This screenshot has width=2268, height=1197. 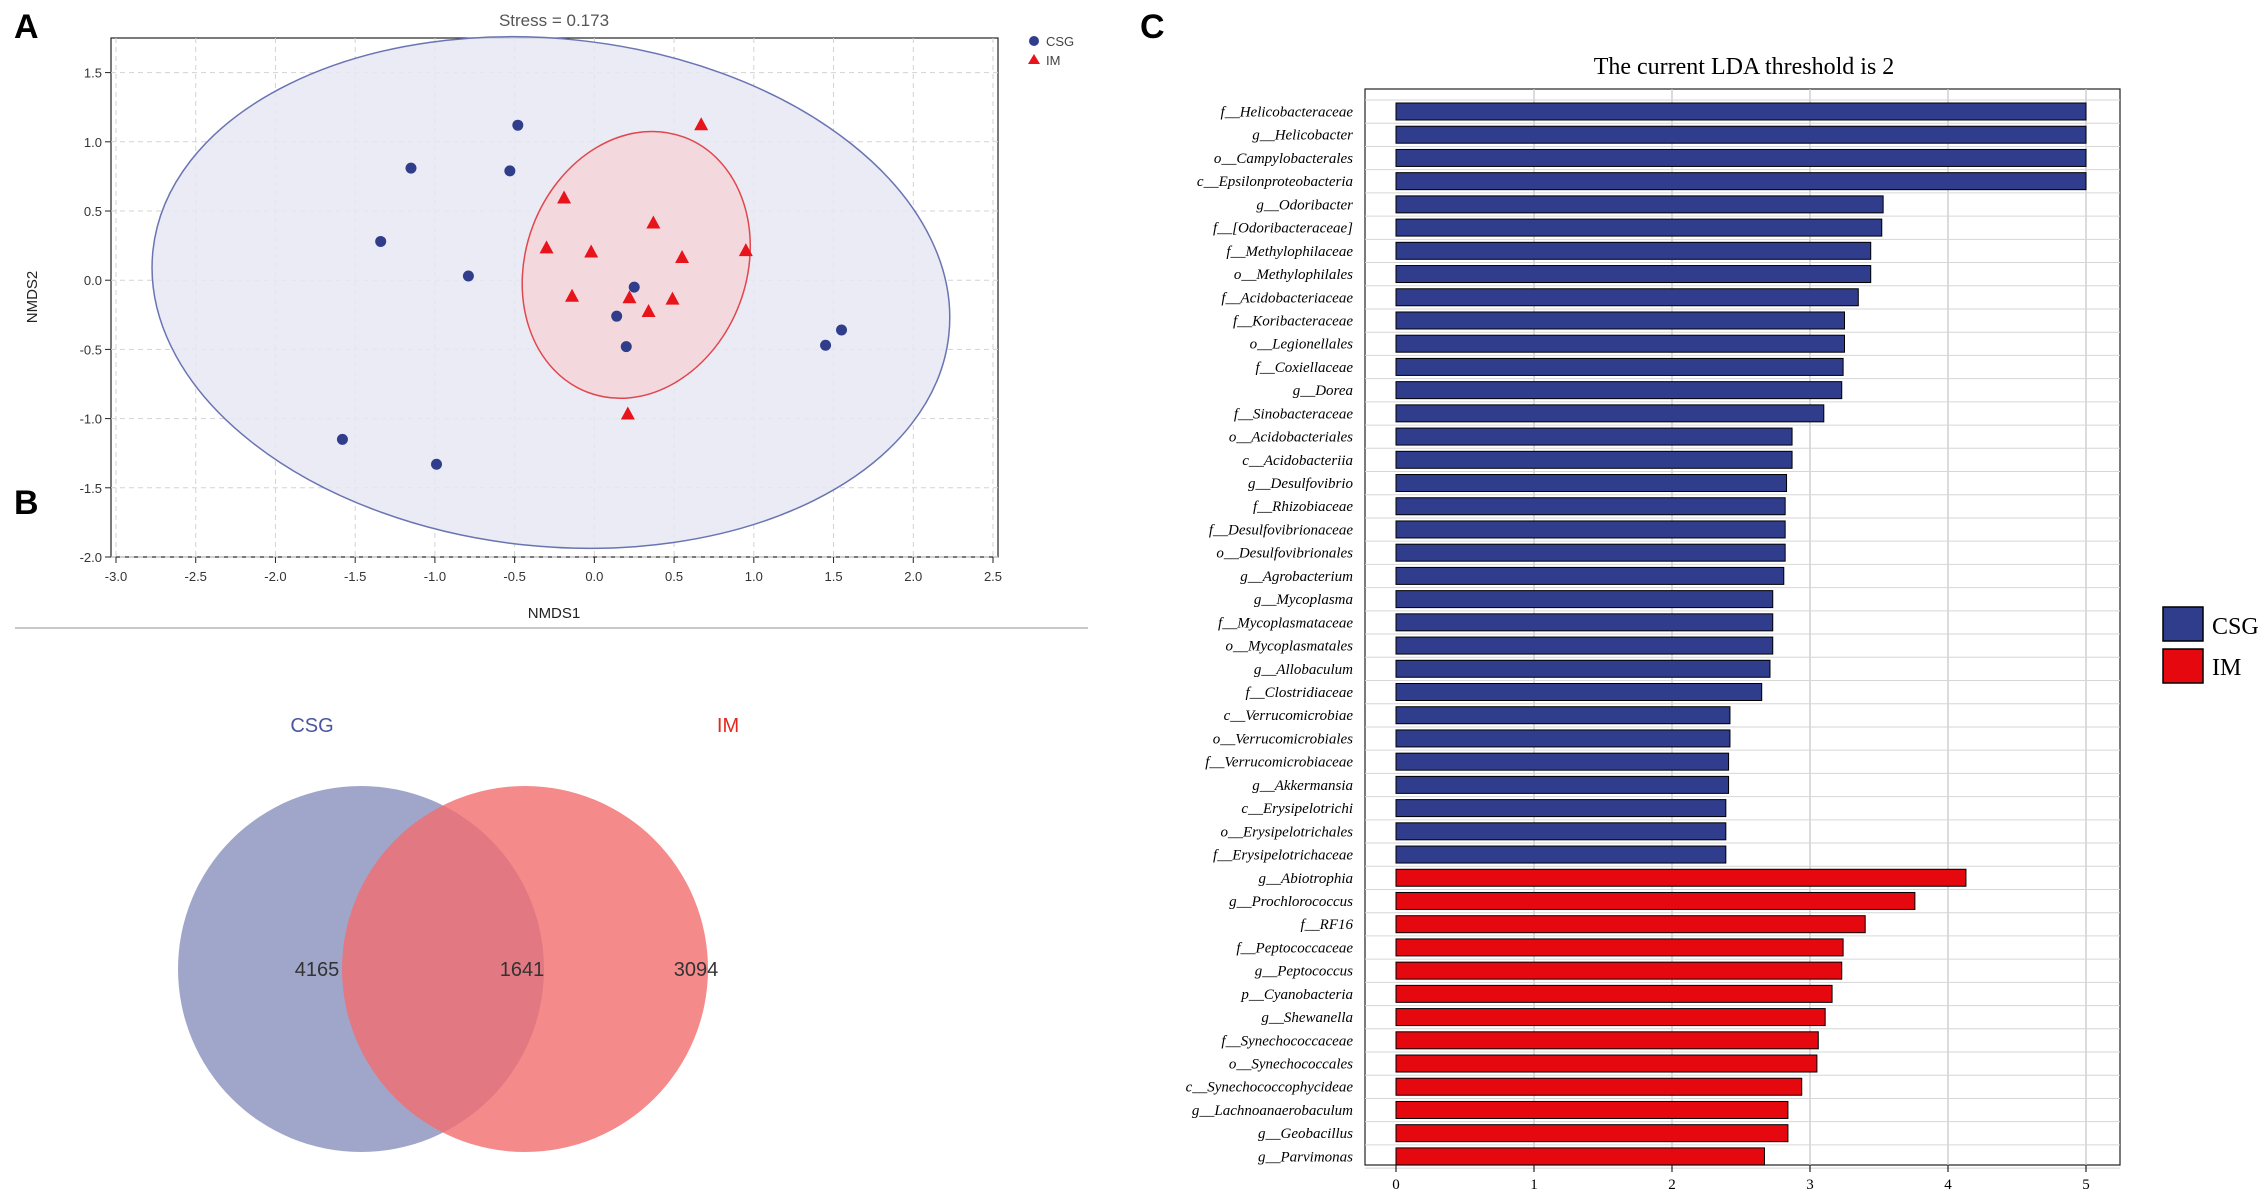 I want to click on nmds-title: Stress = 0.173, so click(x=554, y=20).